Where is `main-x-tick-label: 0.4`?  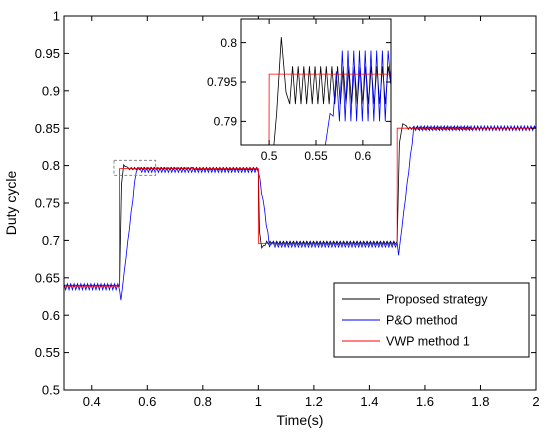
main-x-tick-label: 0.4 is located at coordinates (92, 401).